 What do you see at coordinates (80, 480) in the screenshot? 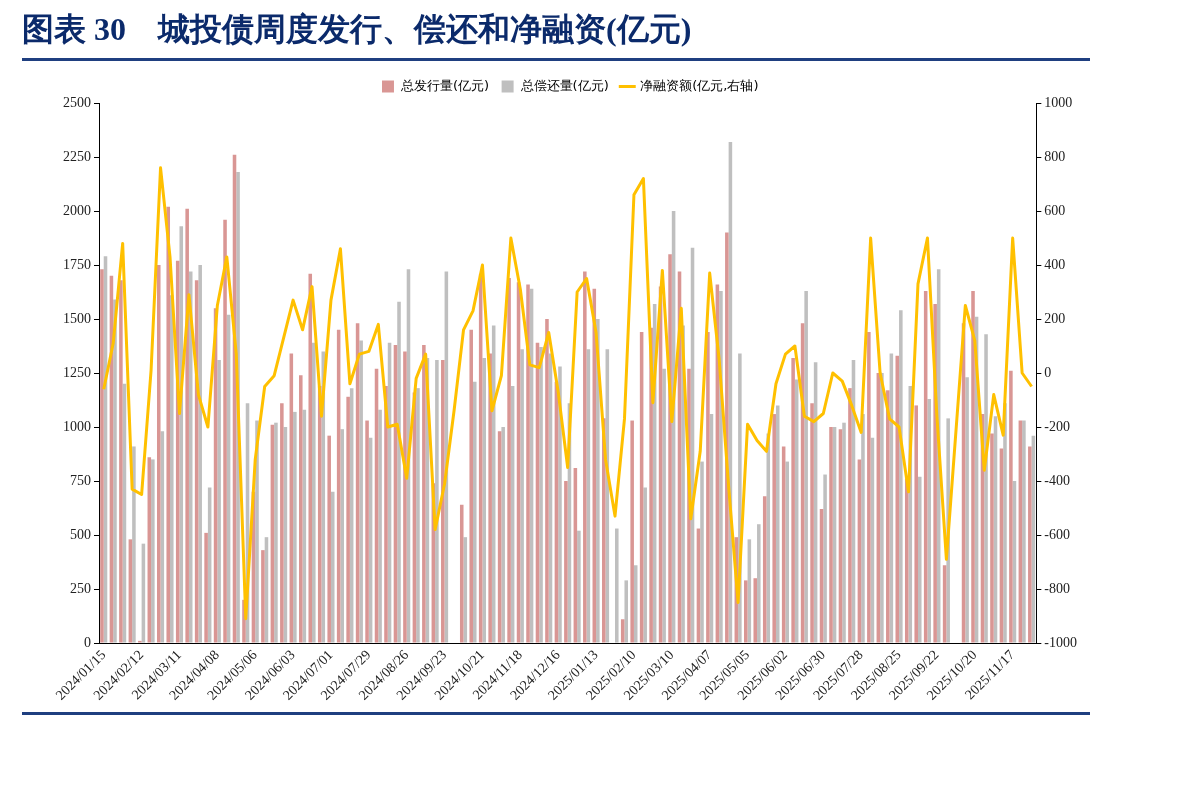
I see `y-tick-label: 750` at bounding box center [80, 480].